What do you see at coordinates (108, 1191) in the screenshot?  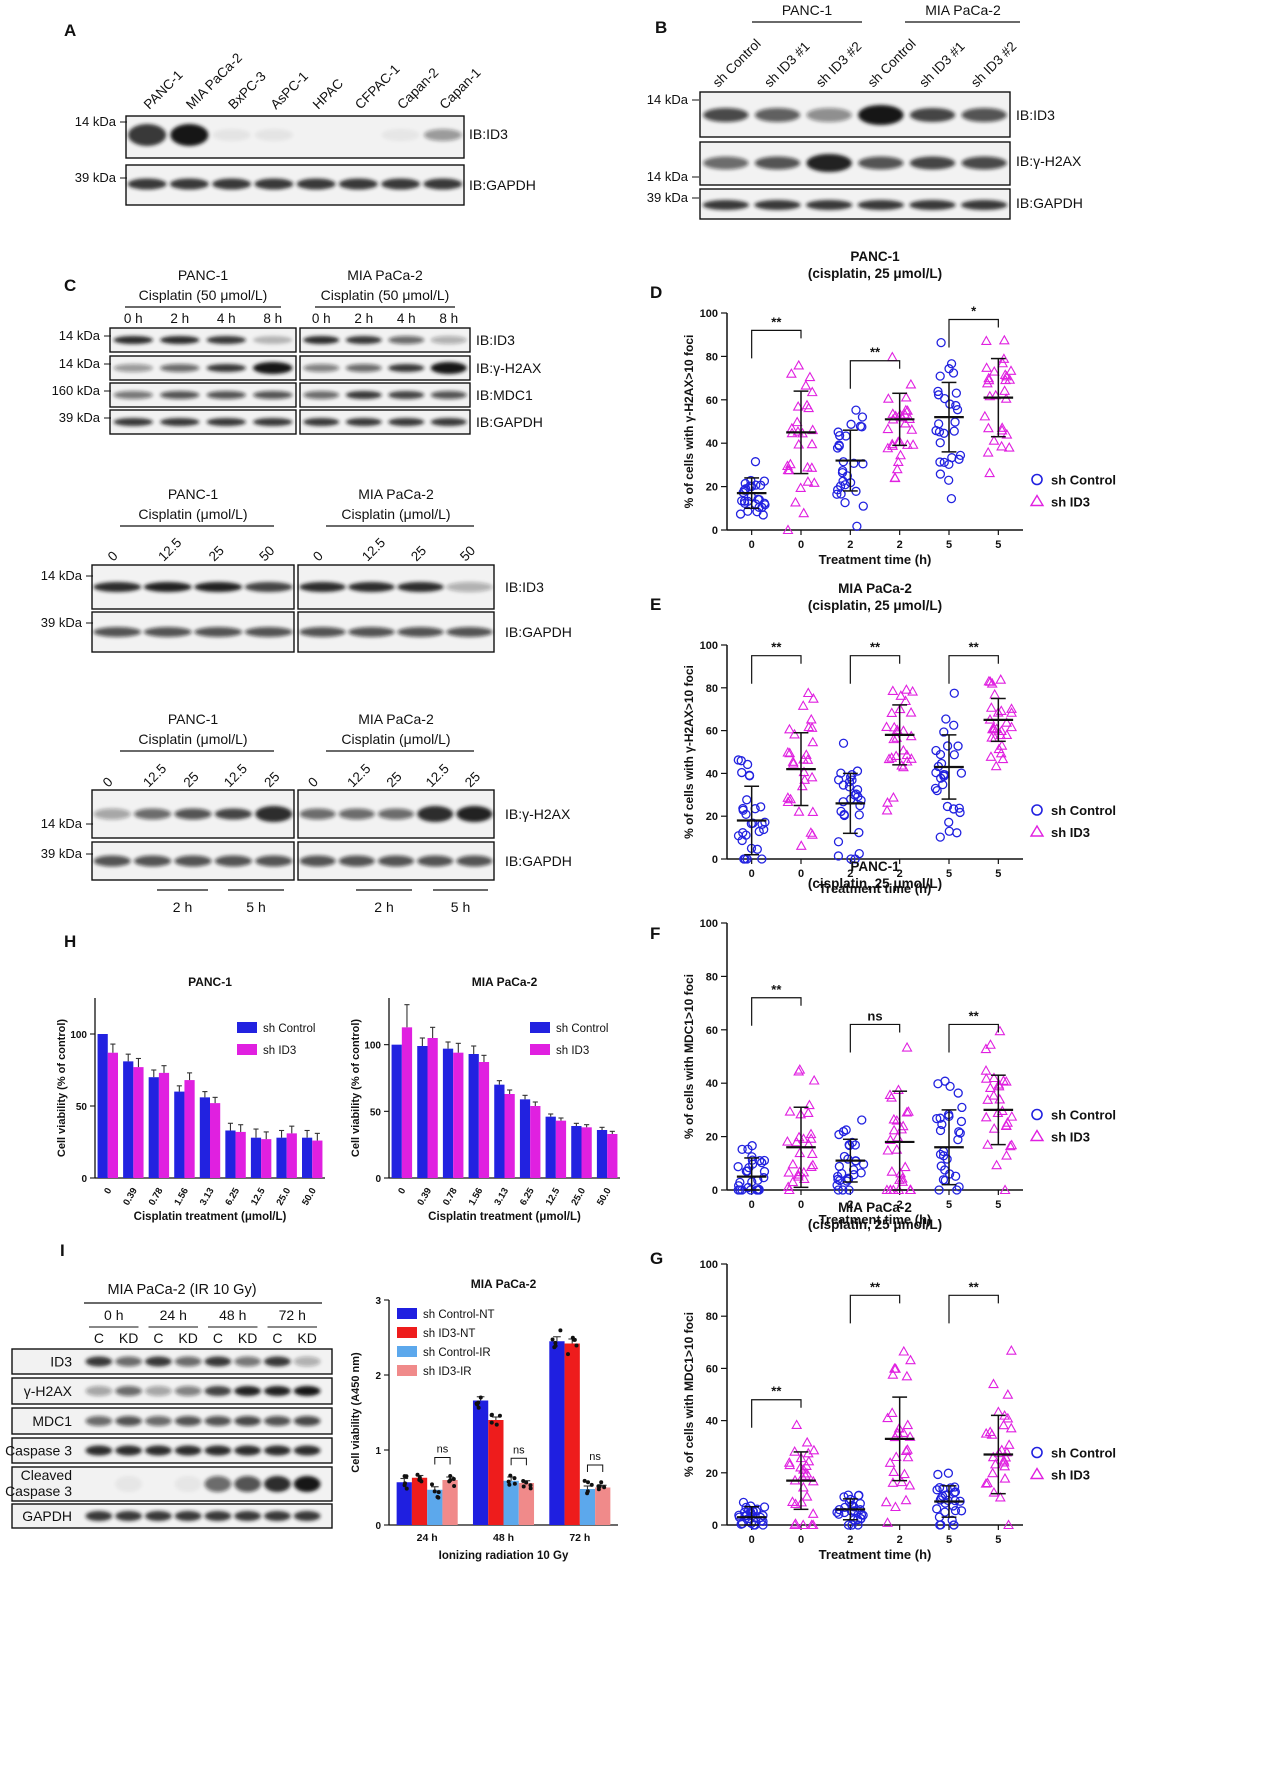 I see `x-tick-label: 0` at bounding box center [108, 1191].